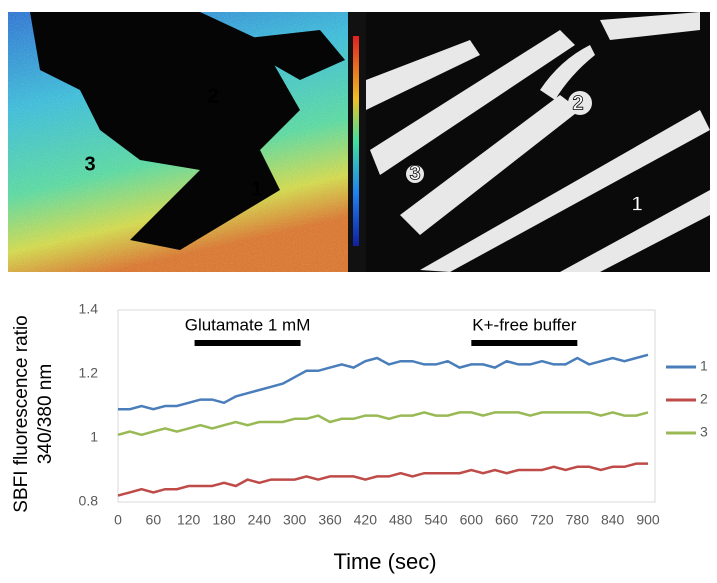 The height and width of the screenshot is (583, 717). What do you see at coordinates (704, 366) in the screenshot?
I see `legend-label: 1` at bounding box center [704, 366].